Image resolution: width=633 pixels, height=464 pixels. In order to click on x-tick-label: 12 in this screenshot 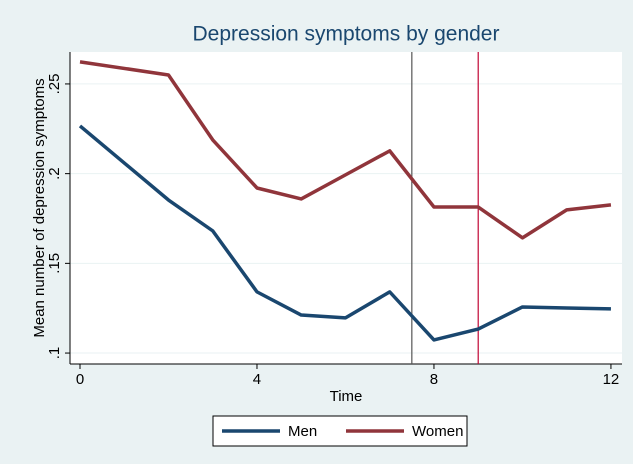, I will do `click(611, 379)`.